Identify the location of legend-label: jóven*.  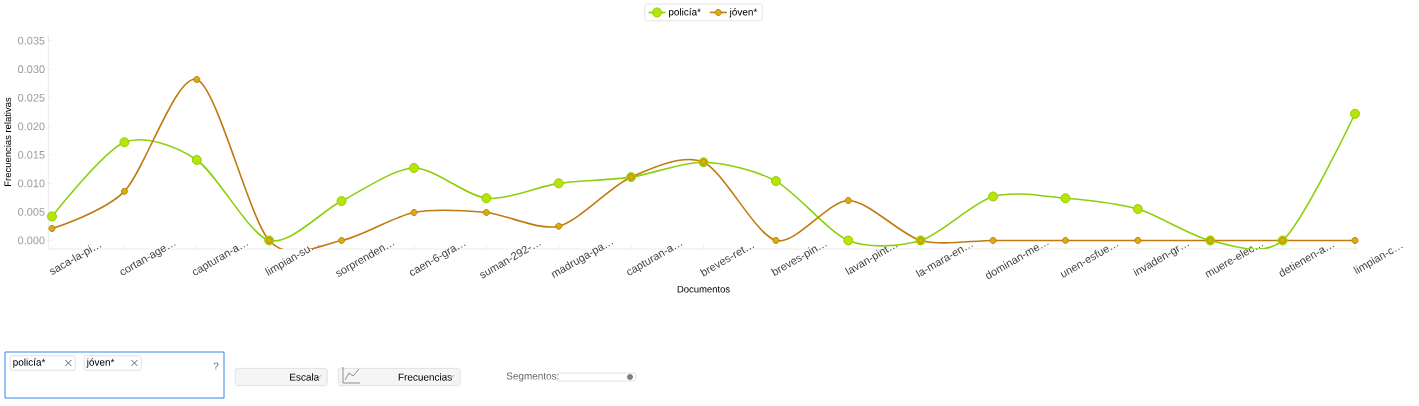
(743, 13).